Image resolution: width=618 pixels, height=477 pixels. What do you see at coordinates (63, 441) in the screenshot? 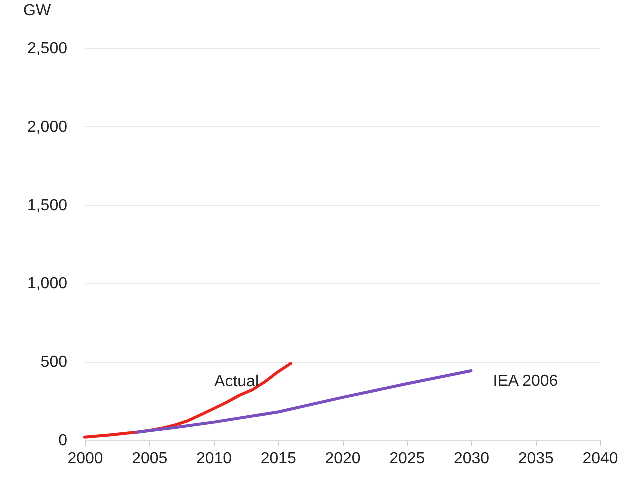
I see `y-tick-label: 0` at bounding box center [63, 441].